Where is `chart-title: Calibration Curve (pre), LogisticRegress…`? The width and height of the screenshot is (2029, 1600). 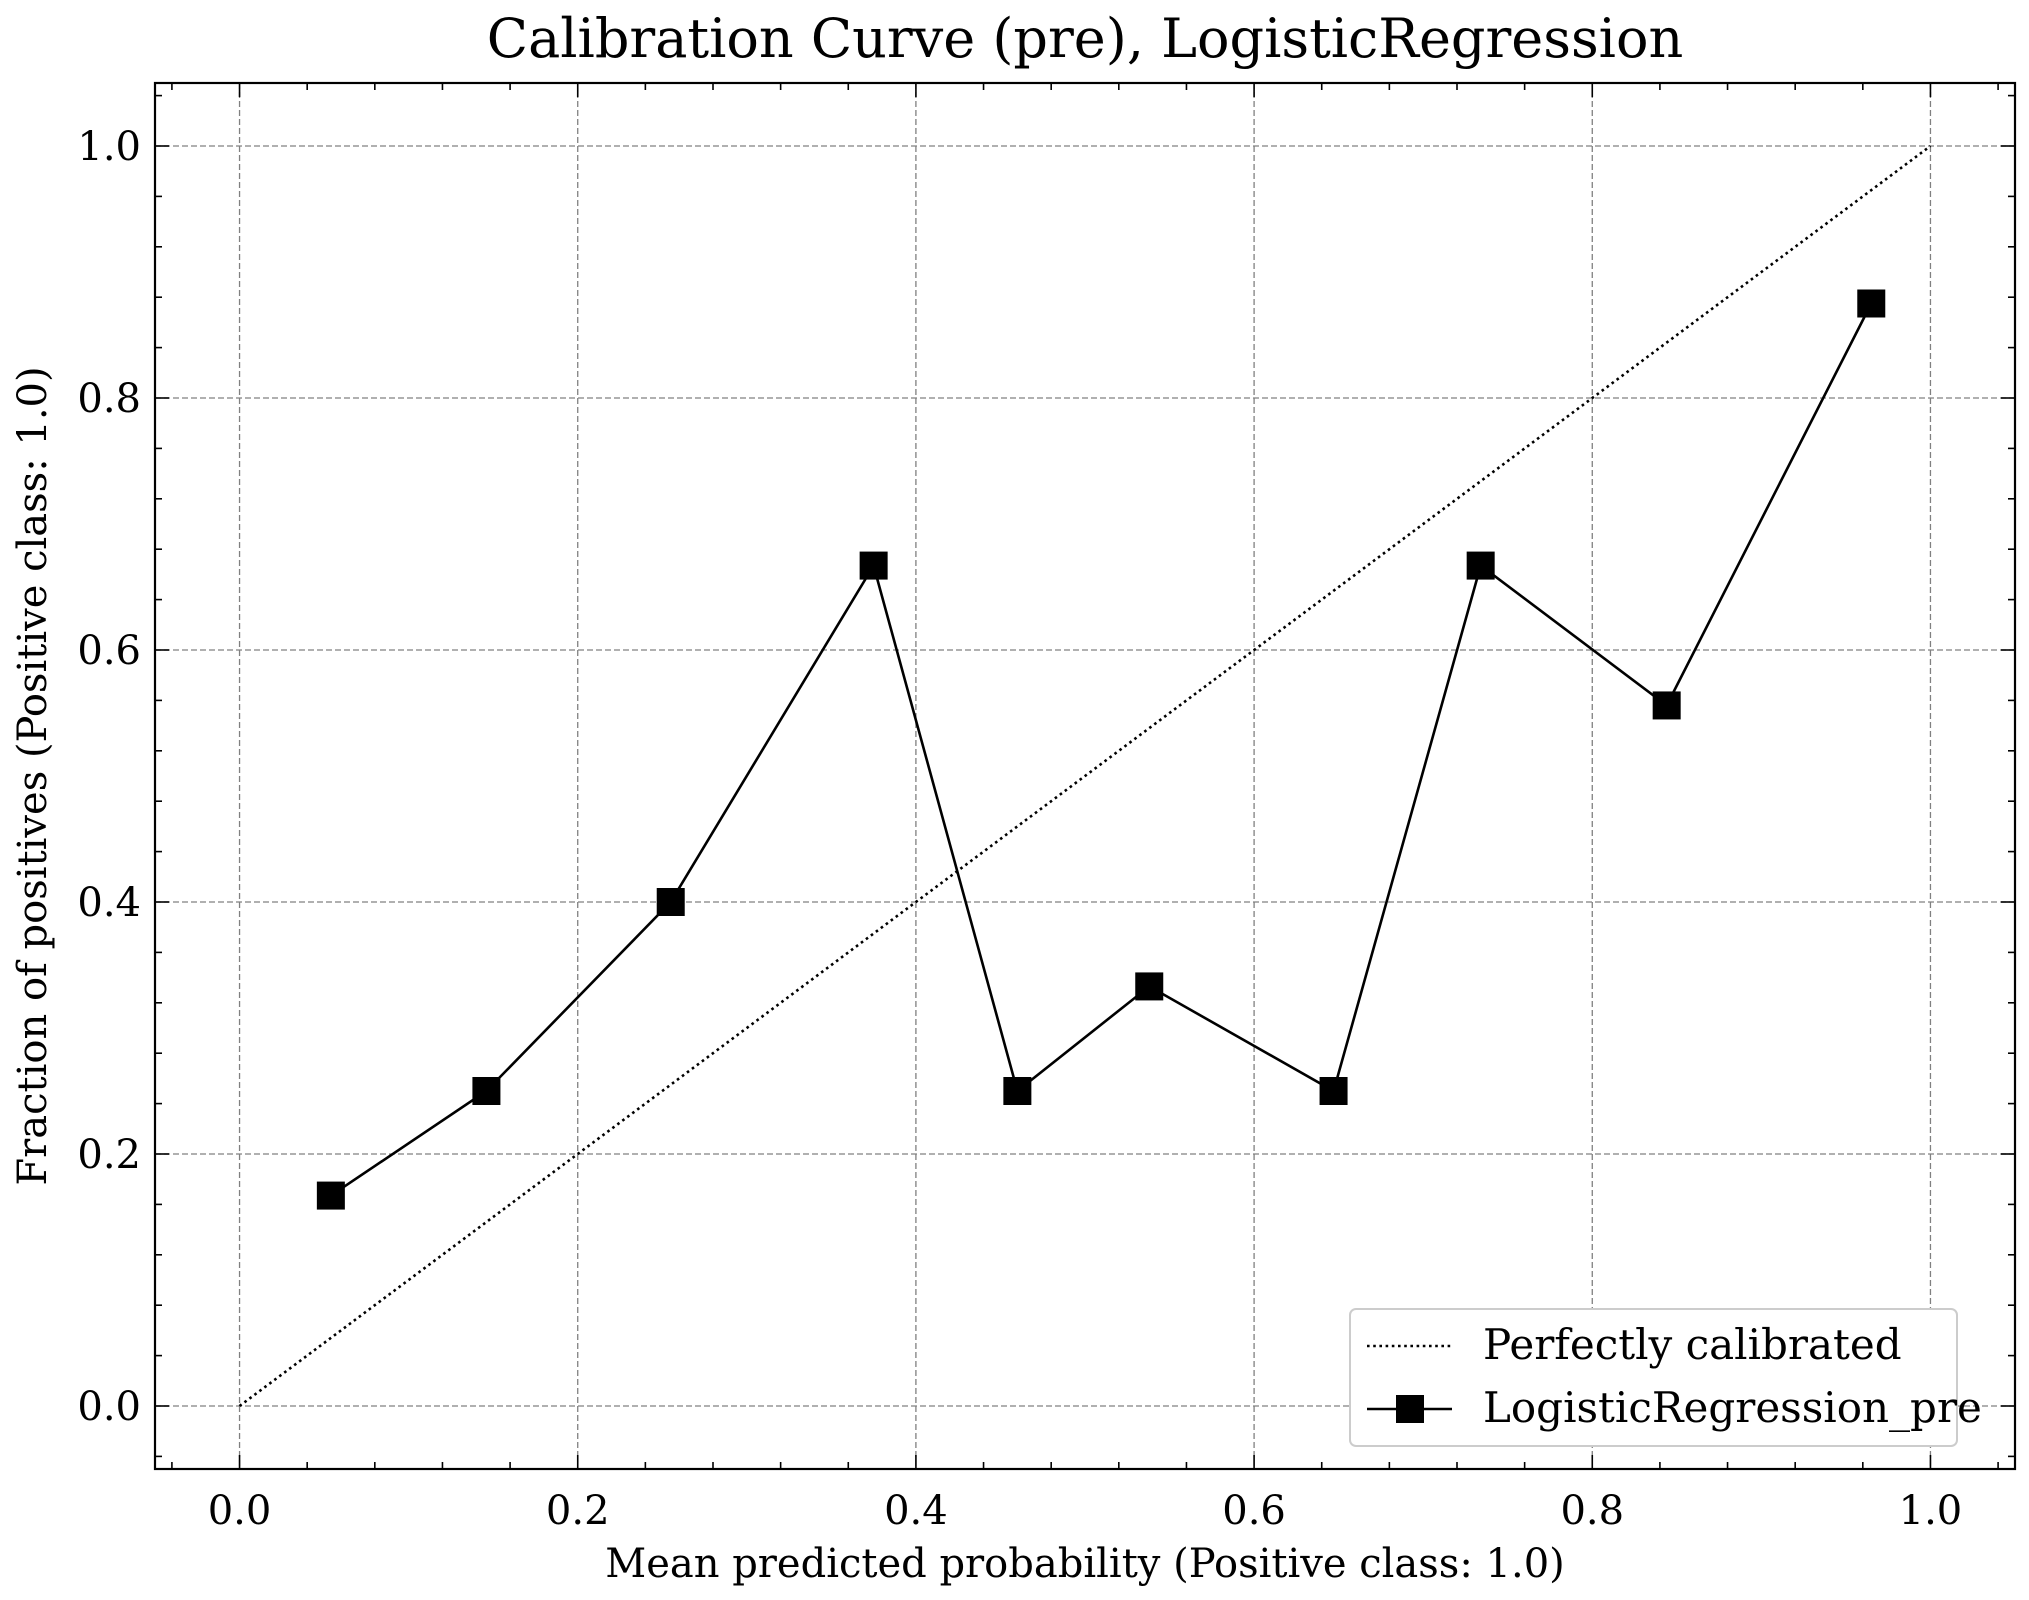
chart-title: Calibration Curve (pre), LogisticRegress… is located at coordinates (1085, 38).